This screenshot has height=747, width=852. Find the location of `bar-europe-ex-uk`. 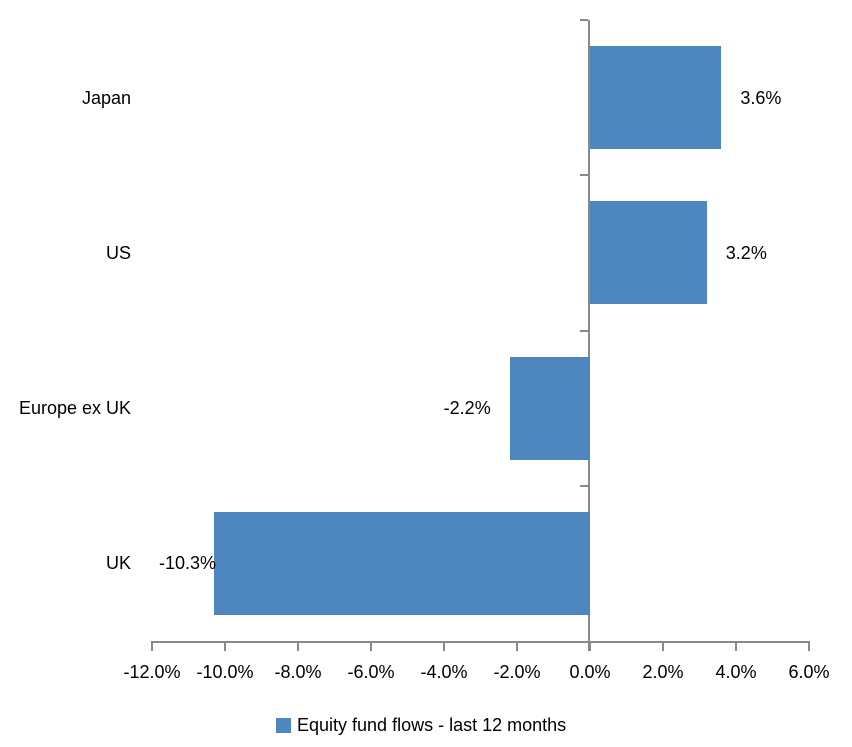

bar-europe-ex-uk is located at coordinates (549, 408).